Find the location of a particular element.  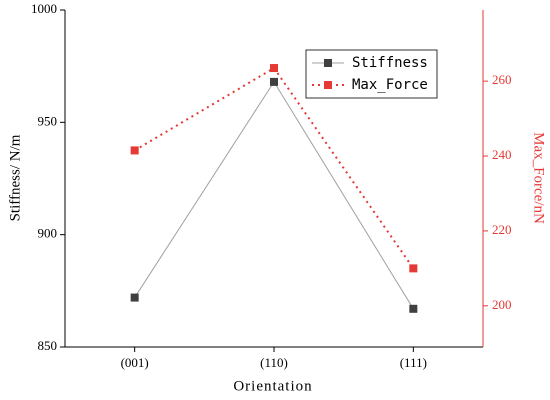

legend-label: Stiffness is located at coordinates (390, 63).